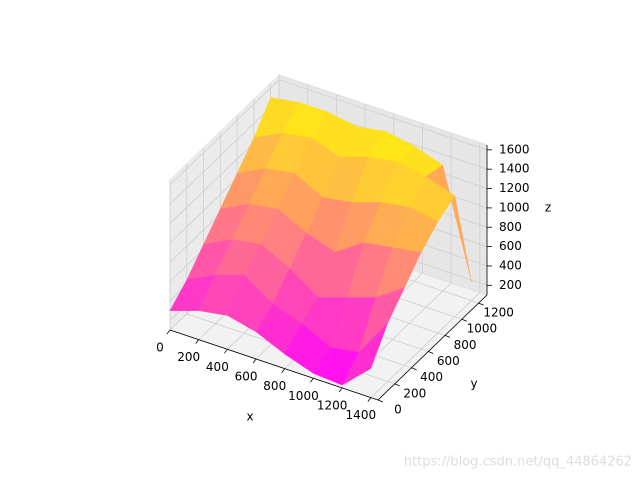 Image resolution: width=640 pixels, height=480 pixels. What do you see at coordinates (431, 377) in the screenshot?
I see `y-tick-label: 400` at bounding box center [431, 377].